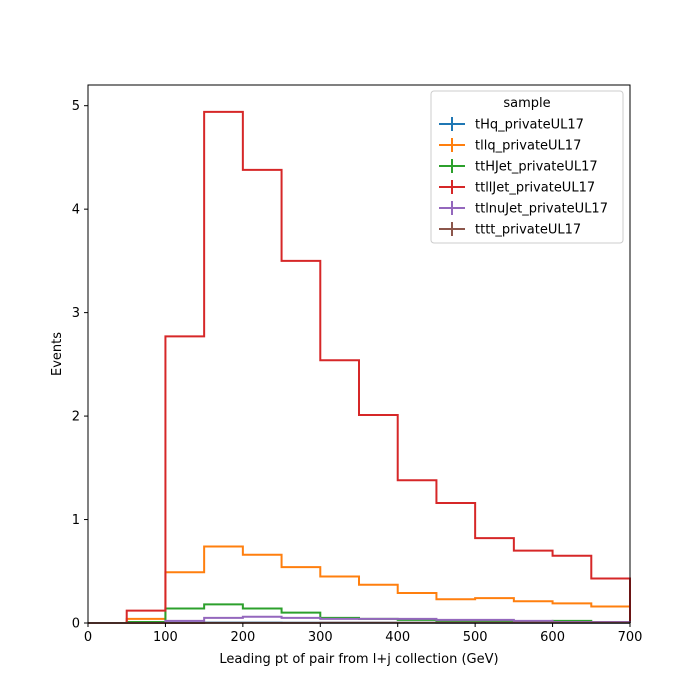  Describe the element at coordinates (76, 520) in the screenshot. I see `y-tick-label: 1` at that location.